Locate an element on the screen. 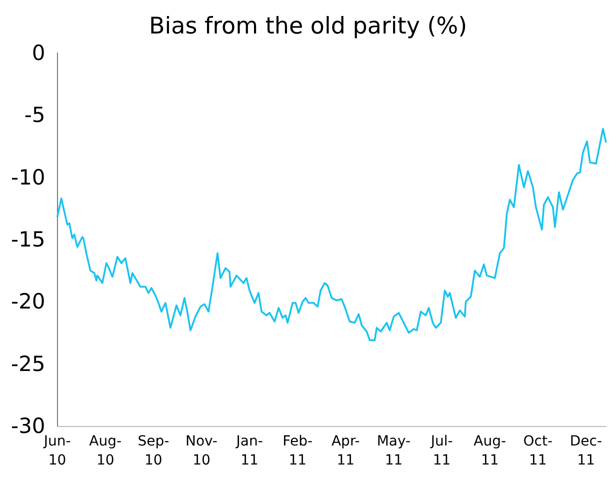 The width and height of the screenshot is (616, 479). chart-title: Bias from the old parity (%) is located at coordinates (308, 27).